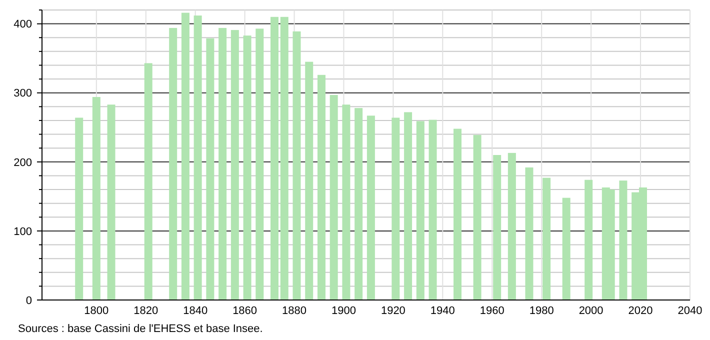 The width and height of the screenshot is (710, 340). I want to click on x-tick-label: 2020, so click(640, 311).